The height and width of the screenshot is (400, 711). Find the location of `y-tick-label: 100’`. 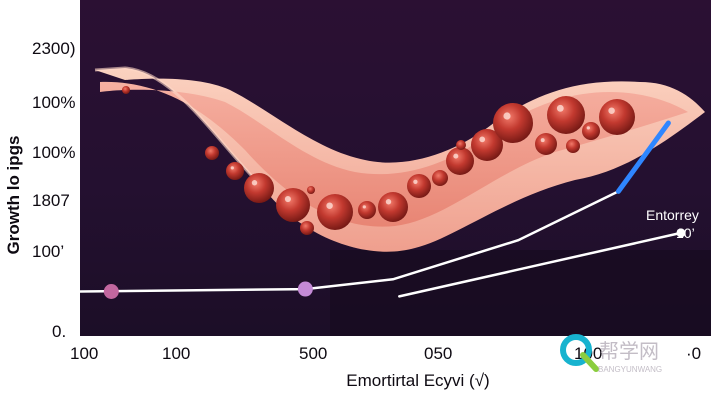

y-tick-label: 100’ is located at coordinates (48, 251).